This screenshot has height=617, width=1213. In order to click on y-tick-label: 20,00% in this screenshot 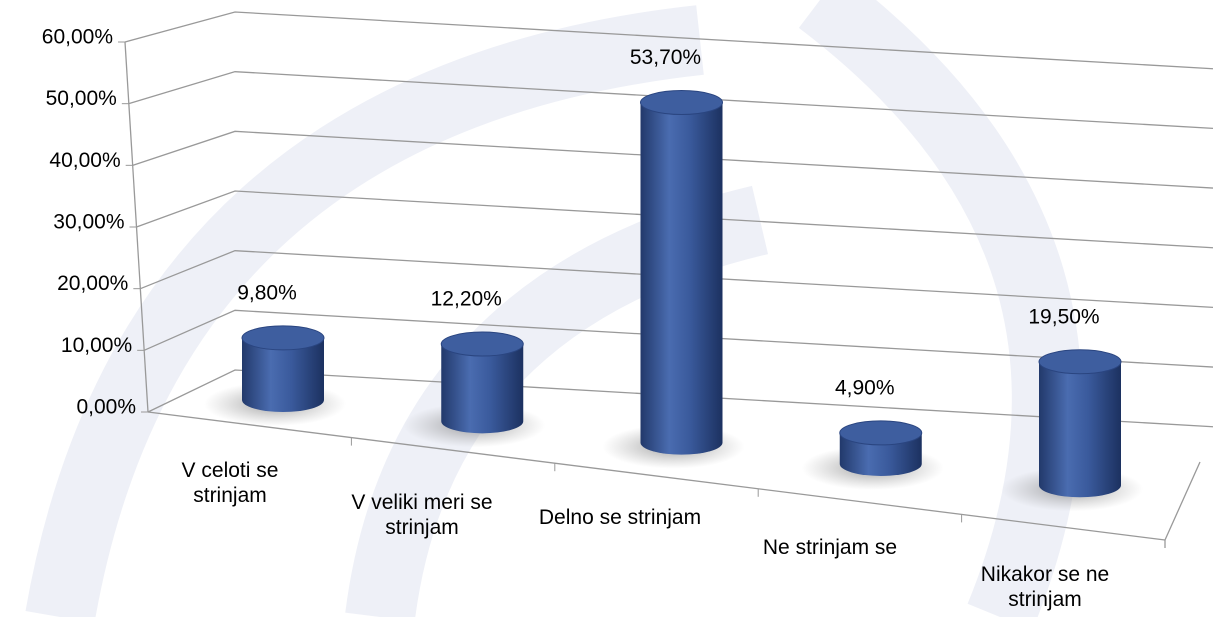, I will do `click(92, 283)`.